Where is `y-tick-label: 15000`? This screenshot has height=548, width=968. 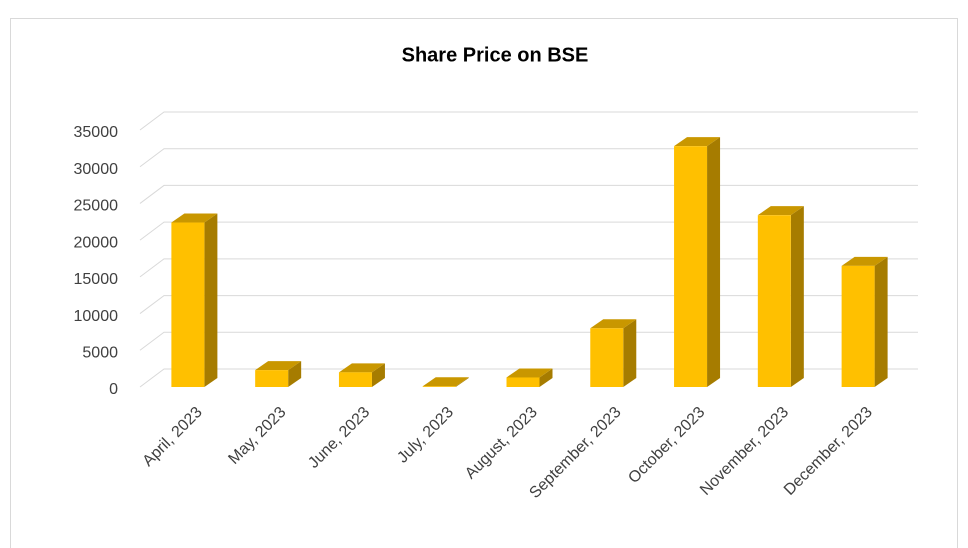
y-tick-label: 15000 is located at coordinates (96, 279).